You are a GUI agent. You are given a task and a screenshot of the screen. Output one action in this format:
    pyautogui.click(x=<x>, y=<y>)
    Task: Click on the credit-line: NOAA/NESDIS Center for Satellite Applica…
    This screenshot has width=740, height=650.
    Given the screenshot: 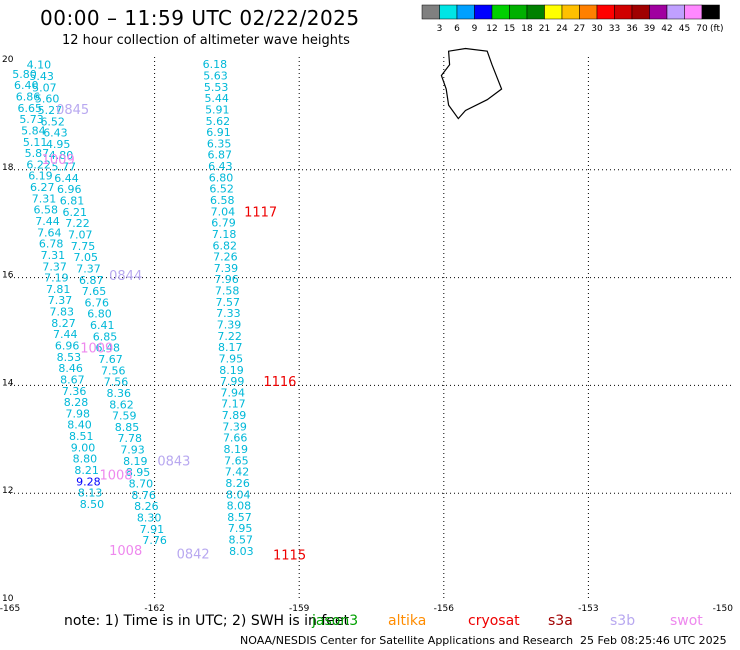 What is the action you would take?
    pyautogui.click(x=407, y=640)
    